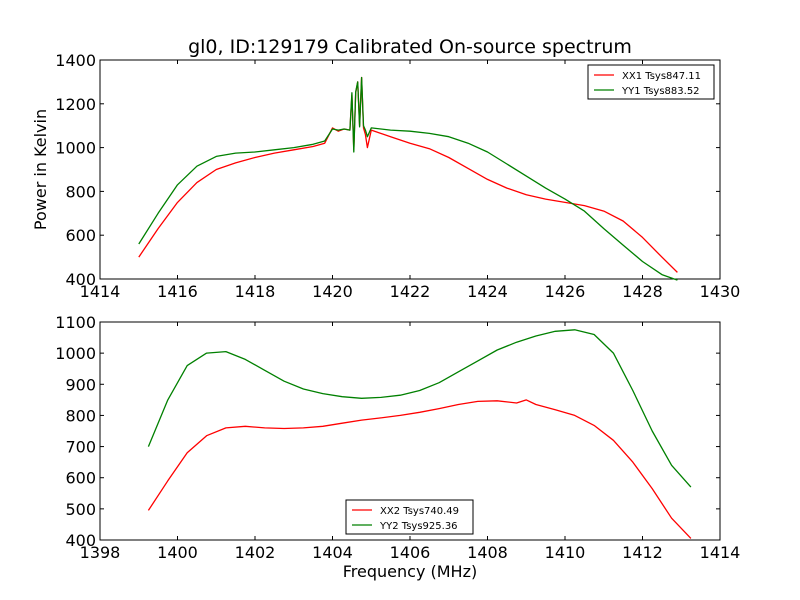 The width and height of the screenshot is (800, 600). I want to click on x-tick-label: 1412, so click(642, 552).